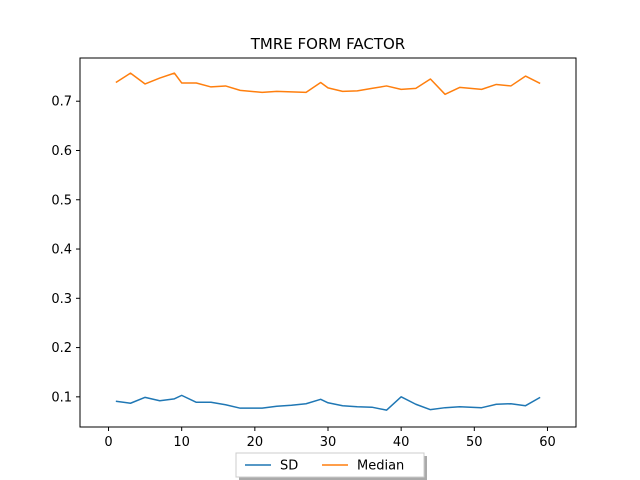 This screenshot has width=640, height=480. Describe the element at coordinates (181, 442) in the screenshot. I see `x-tick-label: 10` at that location.